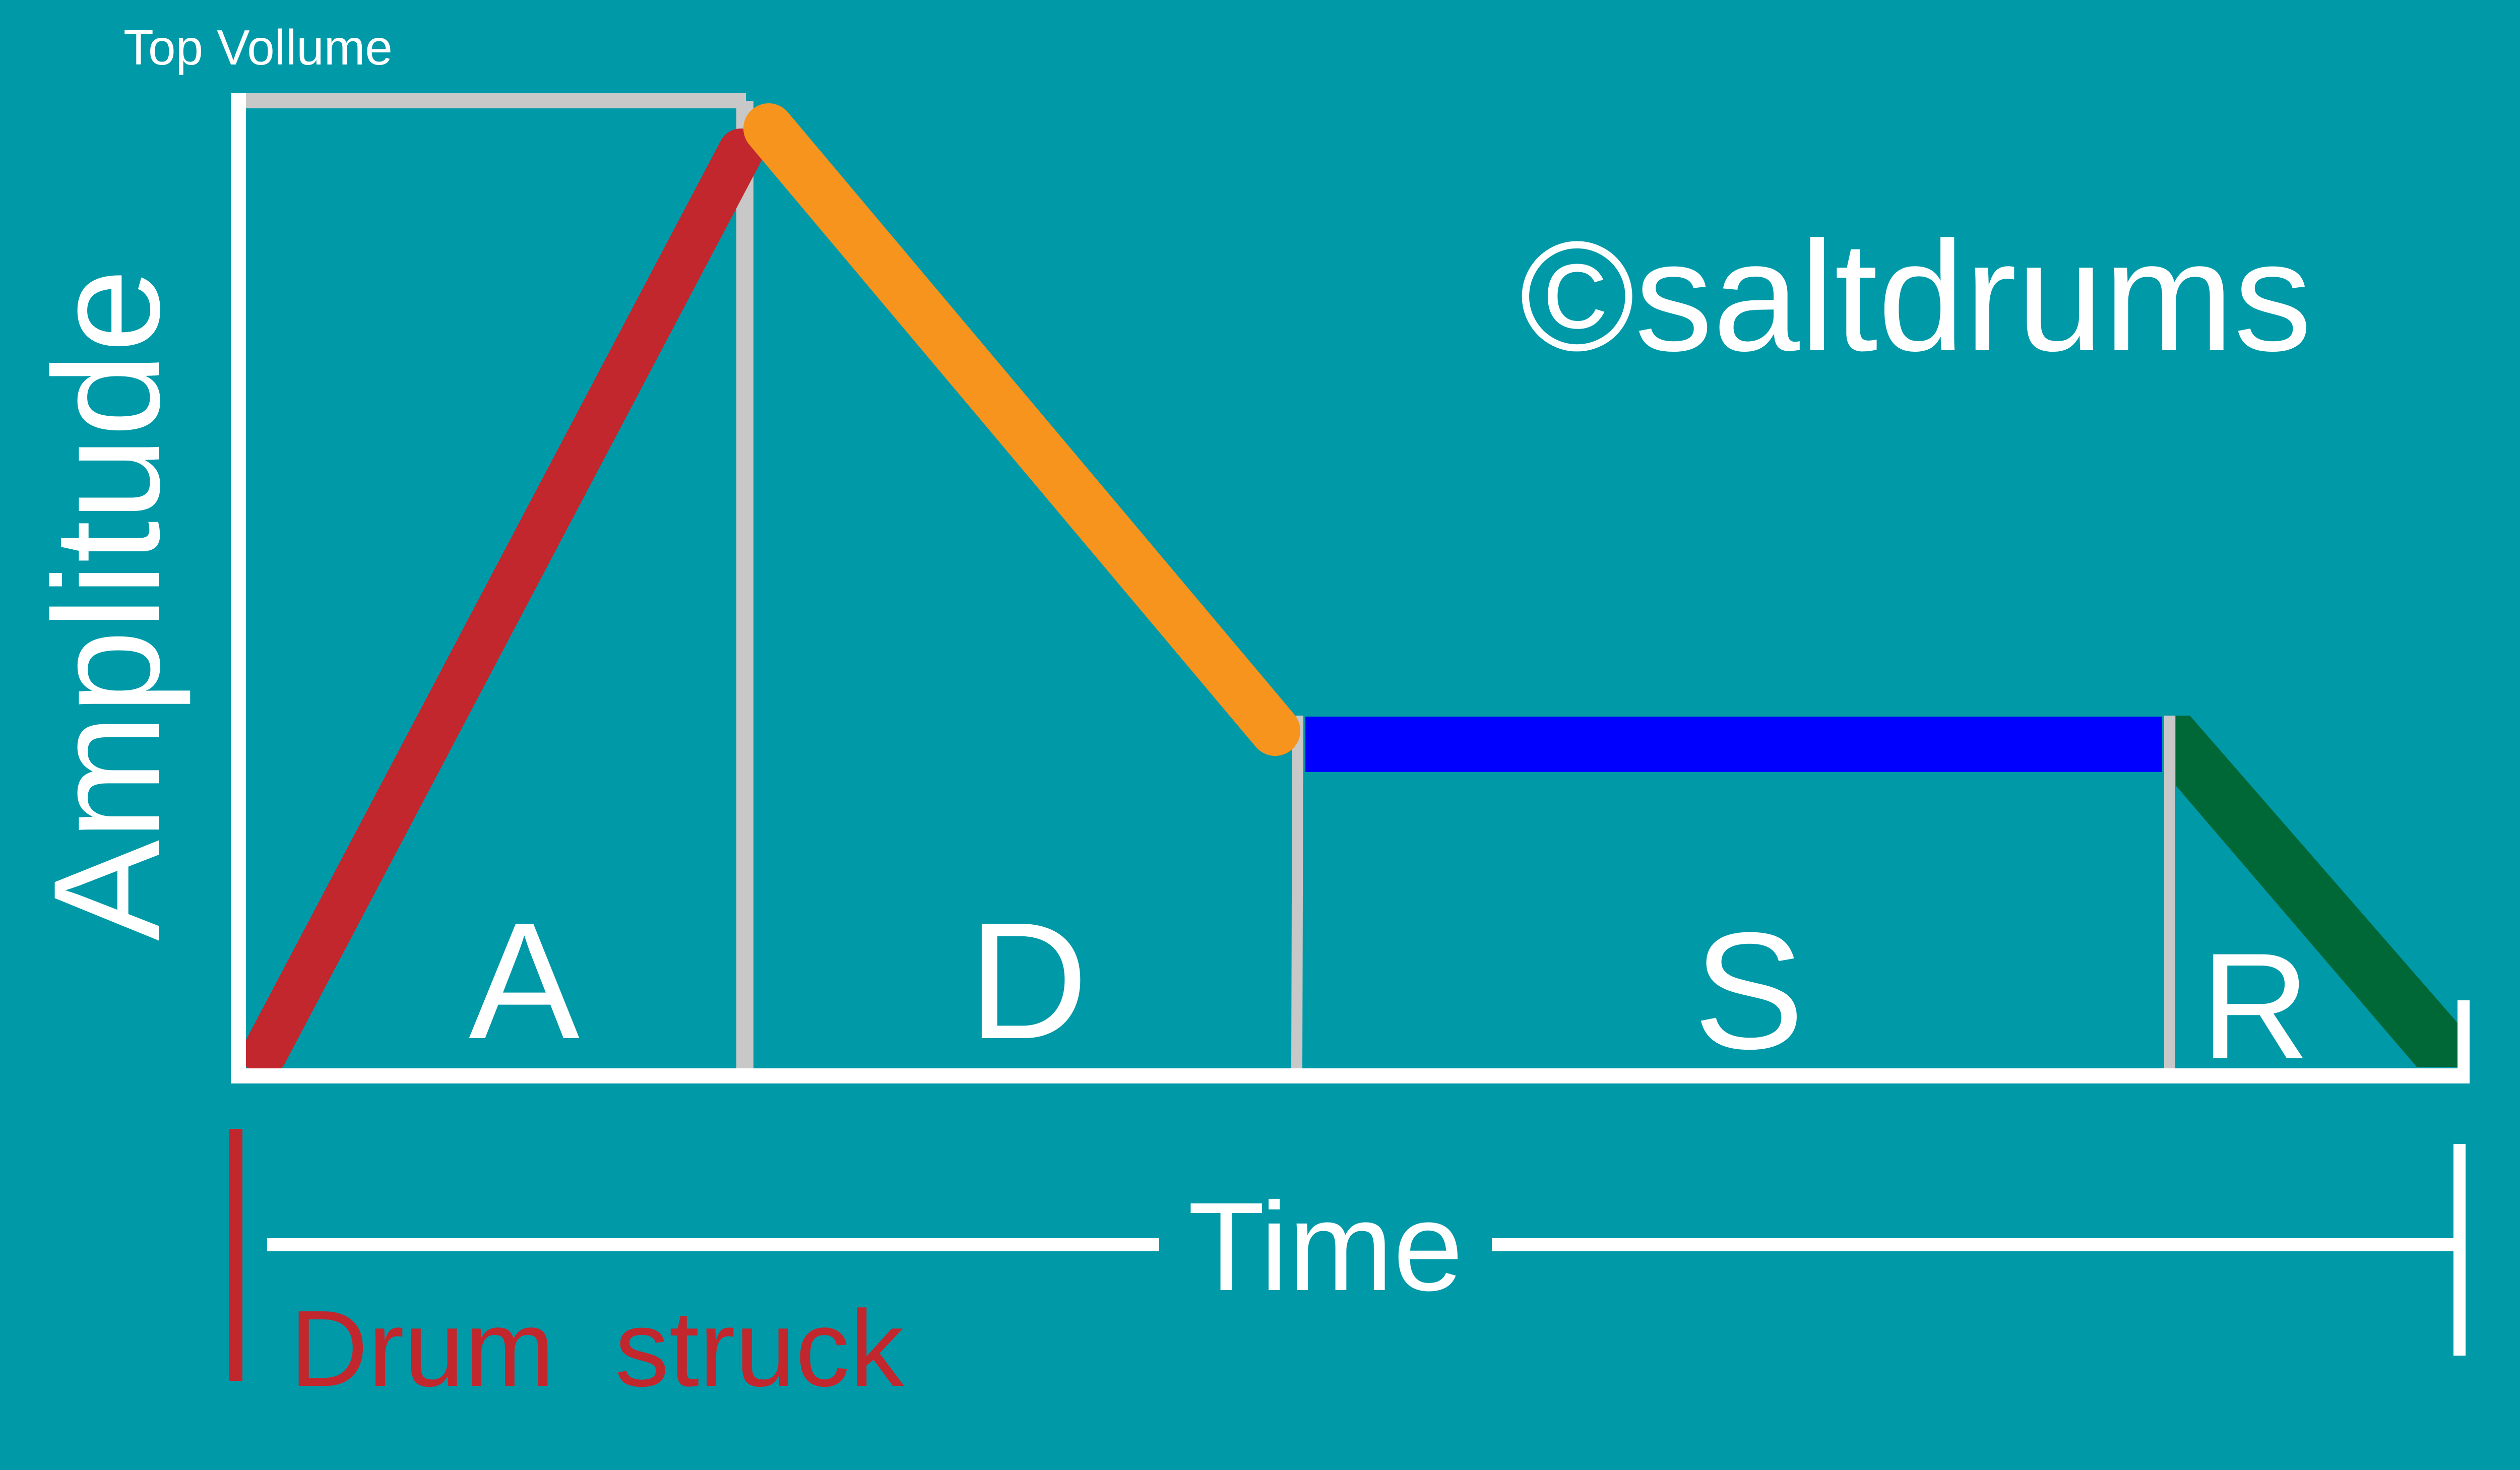  What do you see at coordinates (1022, 429) in the screenshot?
I see `decay-segment` at bounding box center [1022, 429].